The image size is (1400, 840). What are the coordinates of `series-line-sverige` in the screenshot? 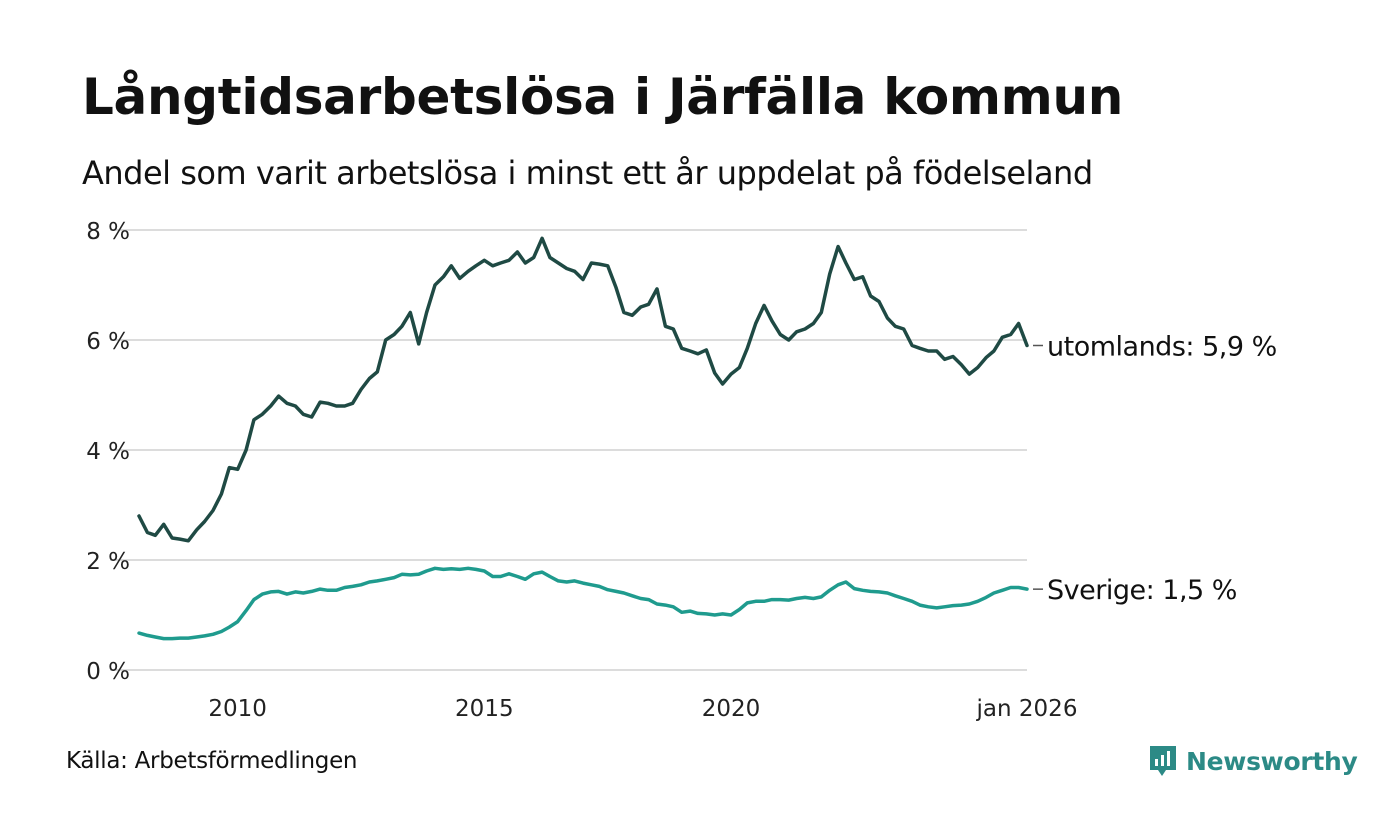 It's located at (583, 603).